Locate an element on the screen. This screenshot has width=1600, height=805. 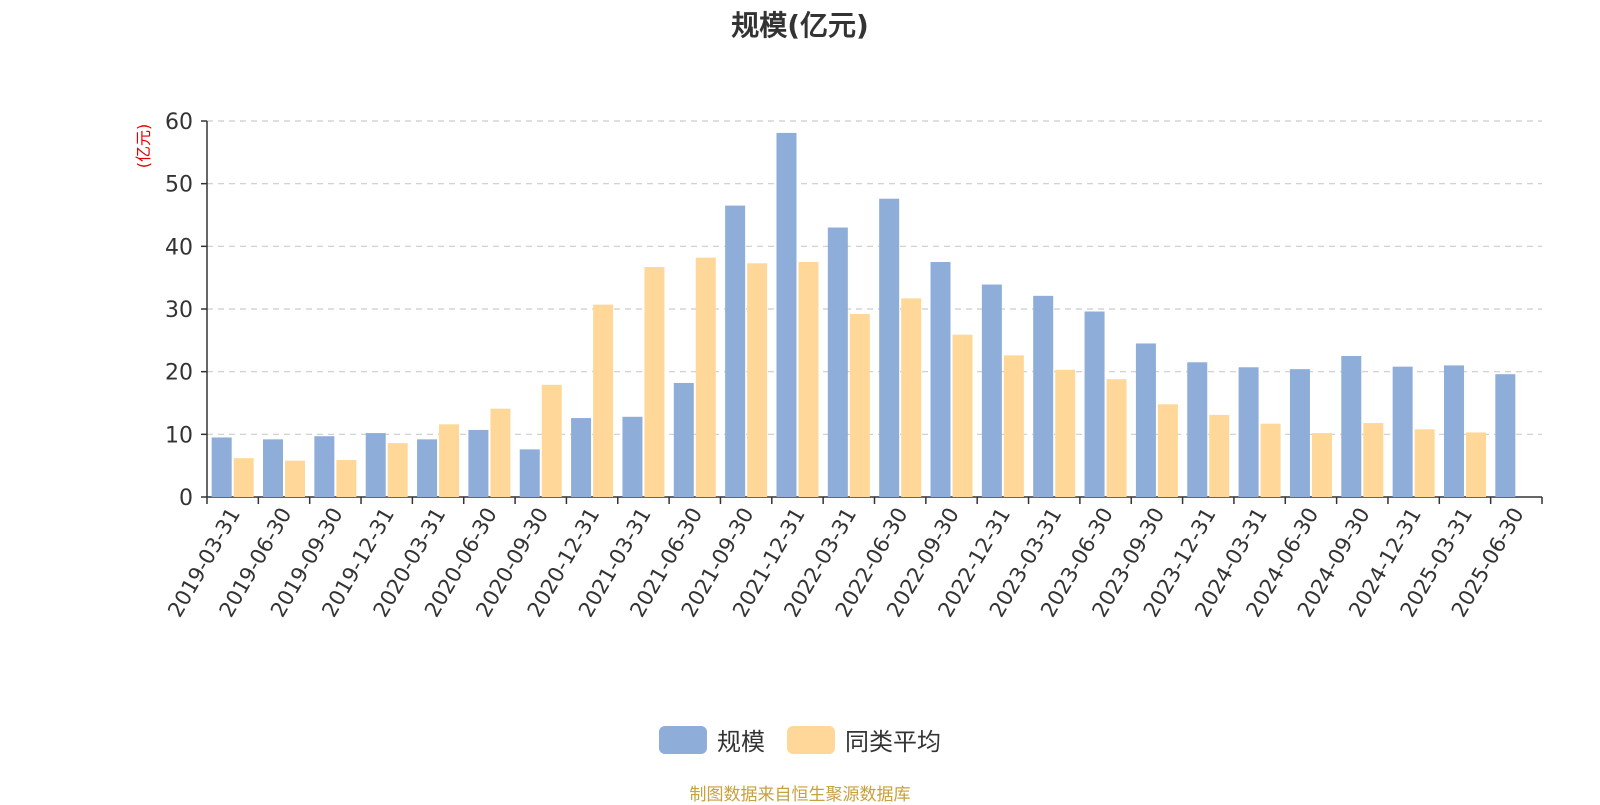
y-tick-label: 20 is located at coordinates (179, 373).